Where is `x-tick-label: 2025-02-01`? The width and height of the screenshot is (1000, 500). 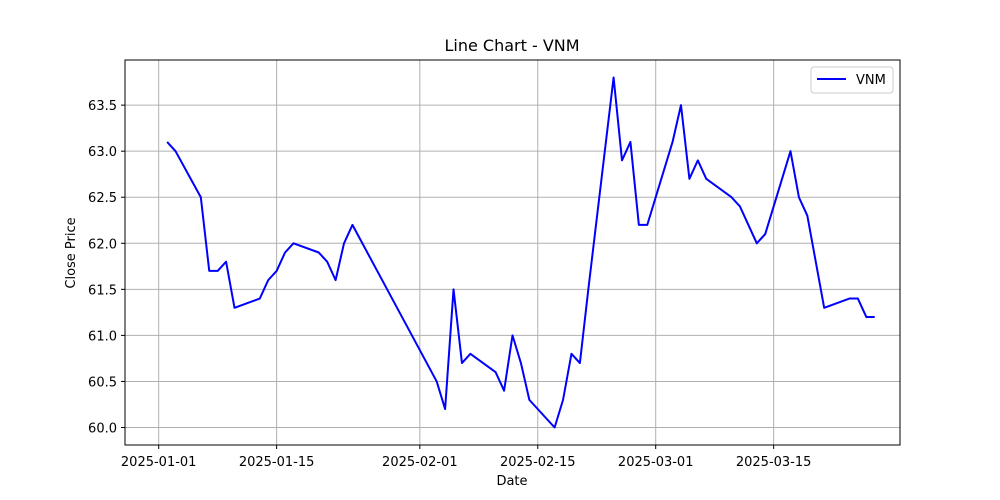 x-tick-label: 2025-02-01 is located at coordinates (420, 462).